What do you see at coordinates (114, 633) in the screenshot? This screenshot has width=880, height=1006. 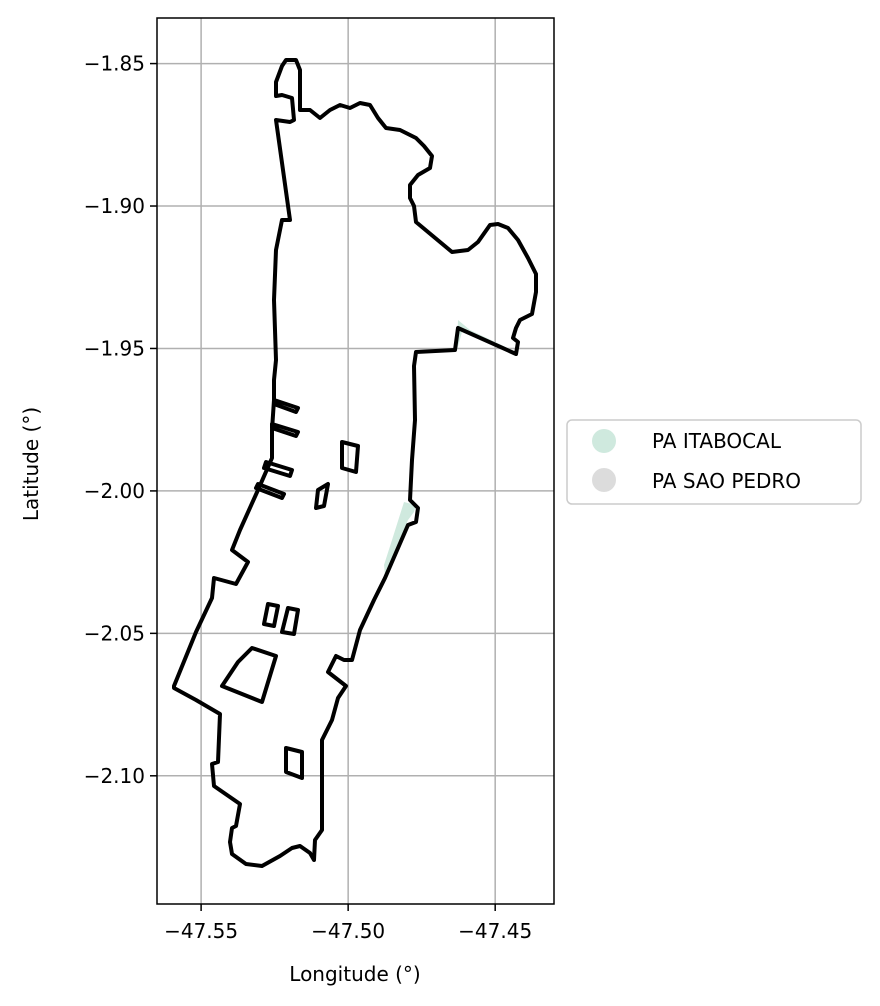 I see `y-tick-label: −2.05` at bounding box center [114, 633].